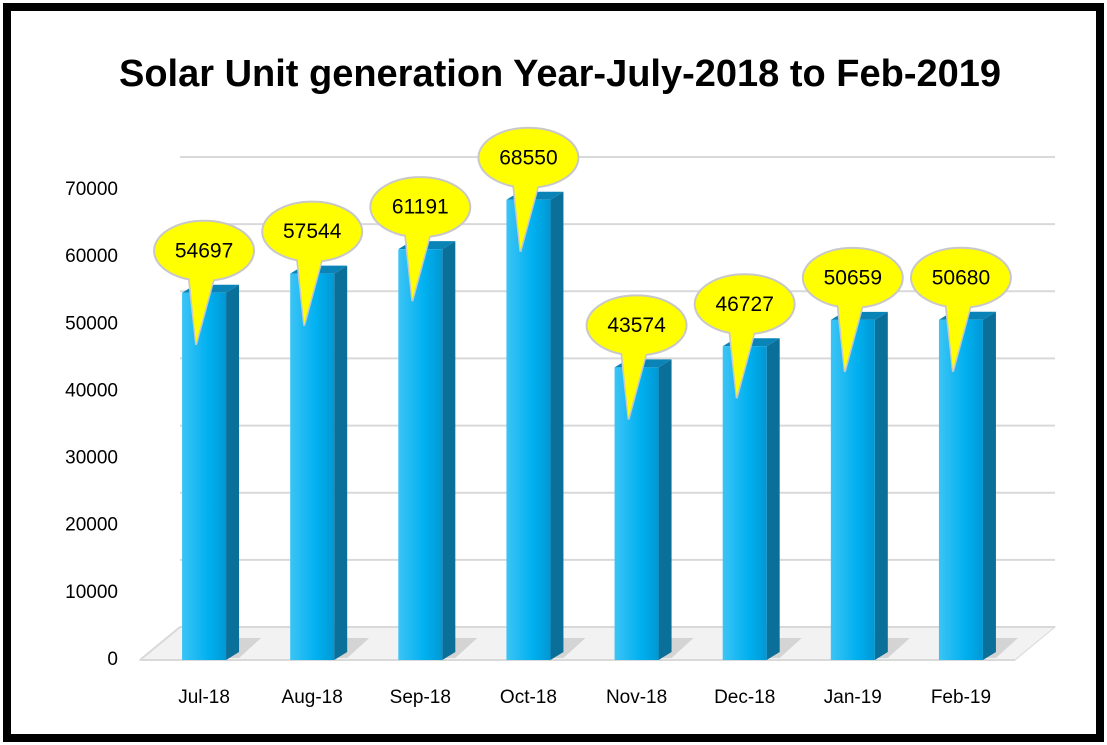  Describe the element at coordinates (420, 207) in the screenshot. I see `data-label: 61191` at that location.